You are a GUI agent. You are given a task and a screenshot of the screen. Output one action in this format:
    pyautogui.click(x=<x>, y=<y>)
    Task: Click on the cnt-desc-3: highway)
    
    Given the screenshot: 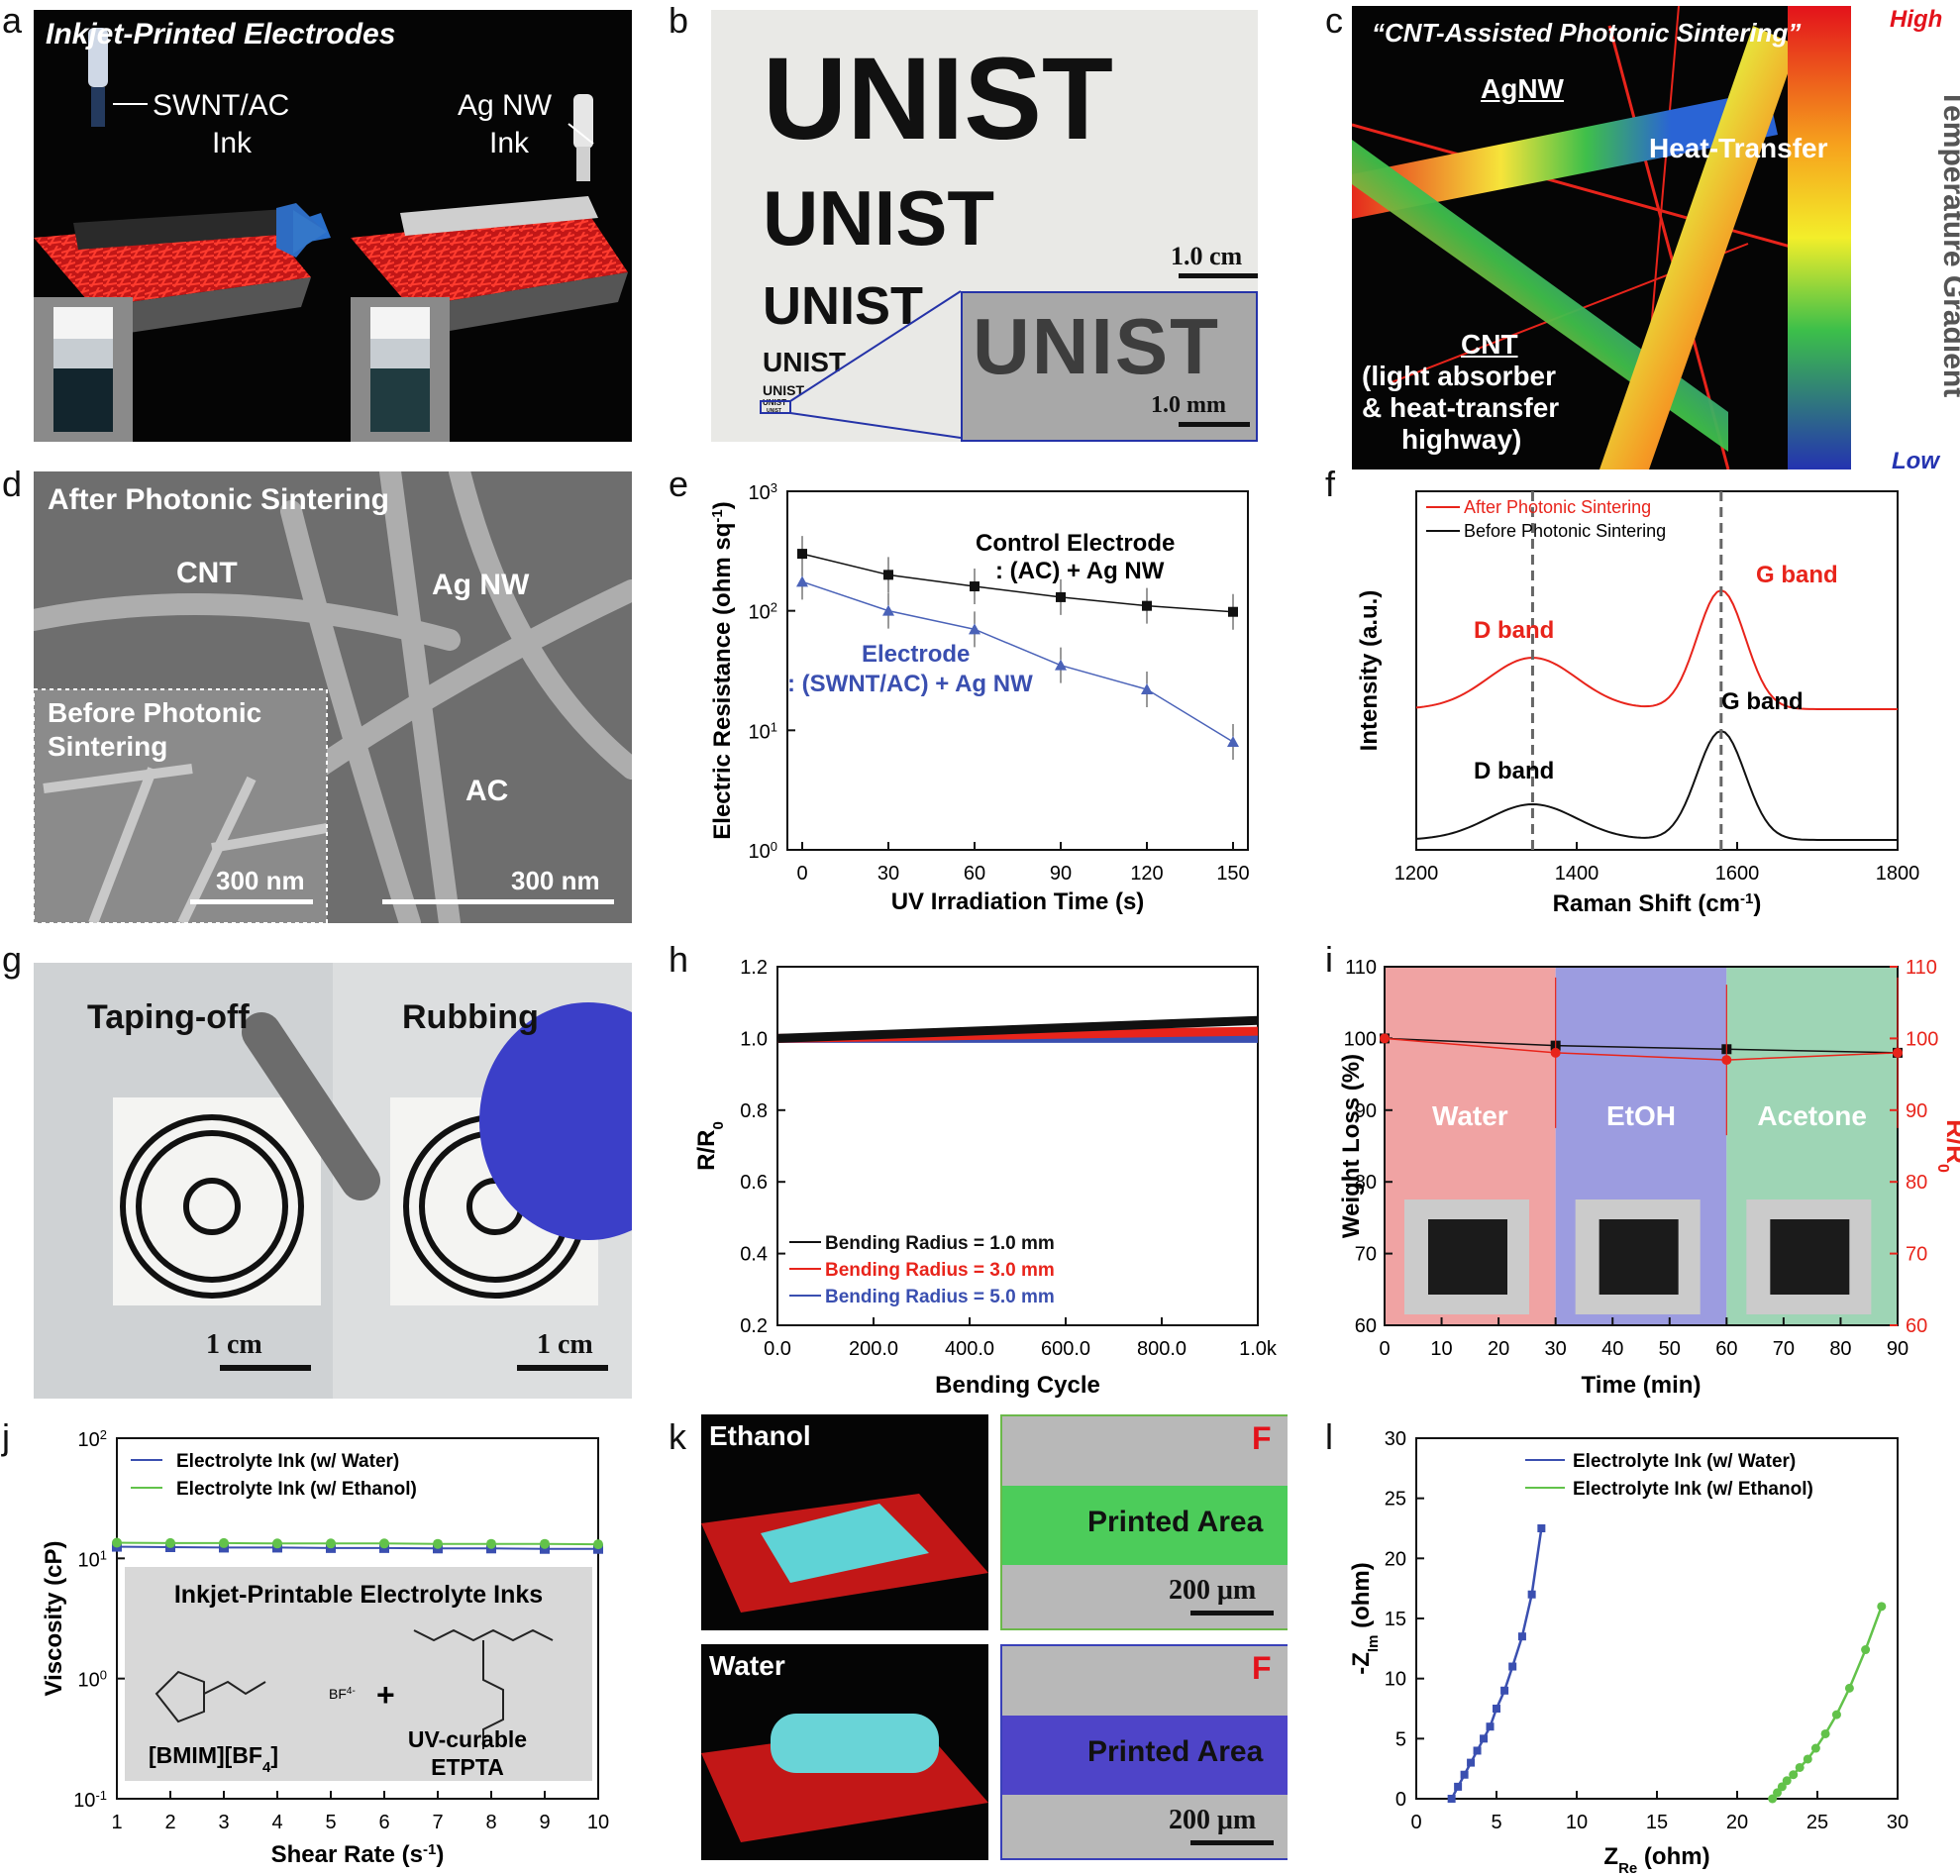 What is the action you would take?
    pyautogui.click(x=1462, y=439)
    